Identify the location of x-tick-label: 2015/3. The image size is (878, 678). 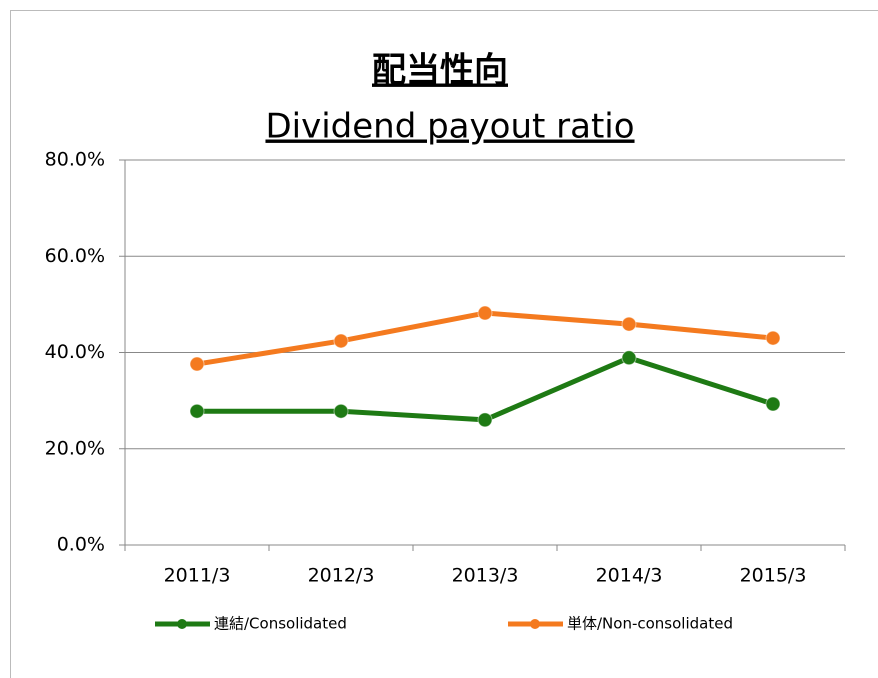
(773, 576).